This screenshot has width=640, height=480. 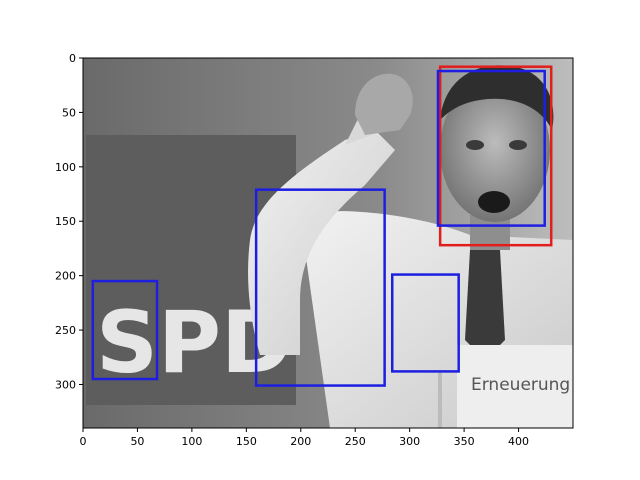 I want to click on face-box-red, so click(x=495, y=156).